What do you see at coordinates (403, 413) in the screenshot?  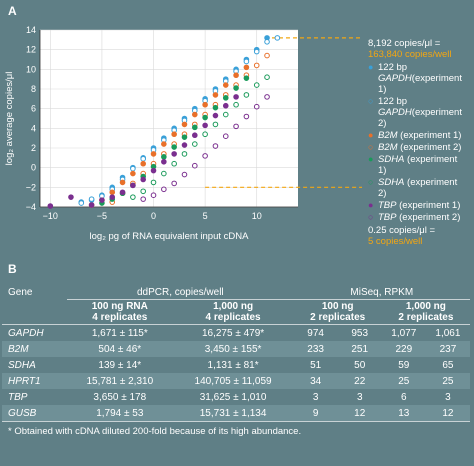 I see `table-cell-miseq-1000-a: 13` at bounding box center [403, 413].